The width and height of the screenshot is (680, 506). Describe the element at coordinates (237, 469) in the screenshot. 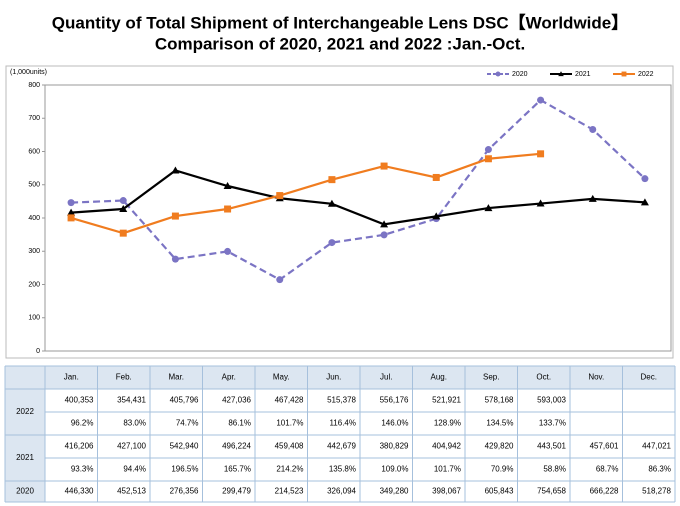

I see `table-cell: 165.7%` at that location.